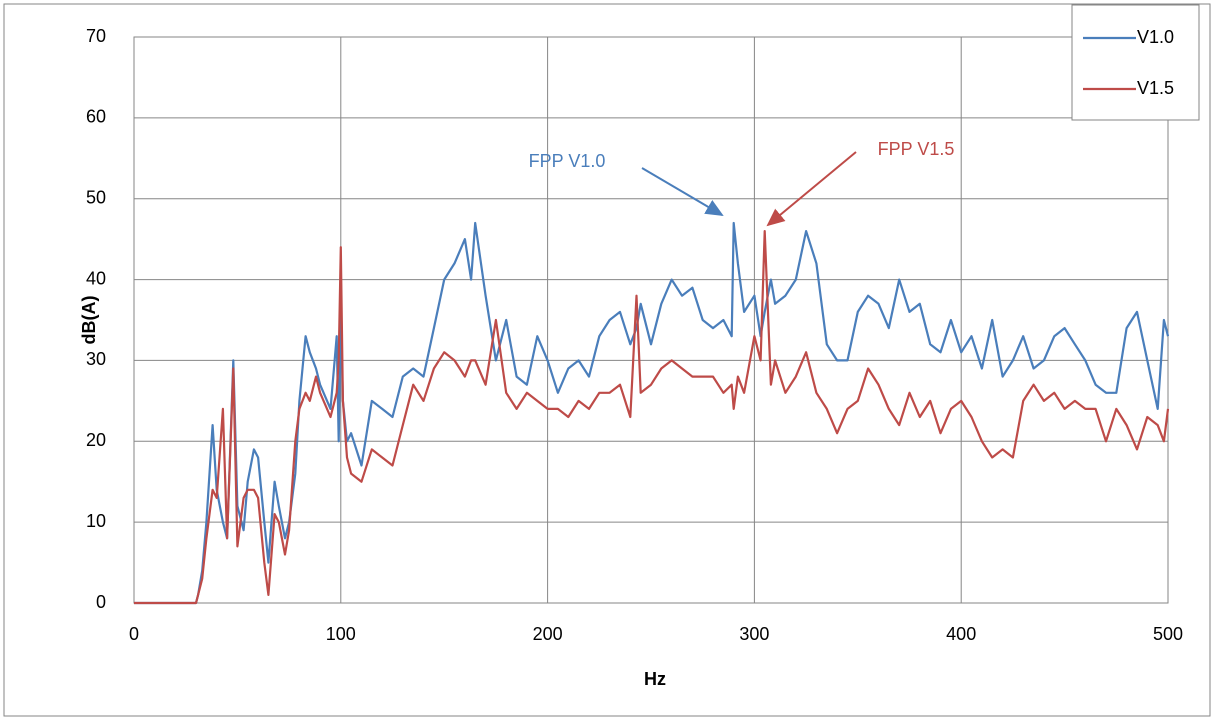 The width and height of the screenshot is (1214, 720). I want to click on y-tick-label: 0, so click(101, 602).